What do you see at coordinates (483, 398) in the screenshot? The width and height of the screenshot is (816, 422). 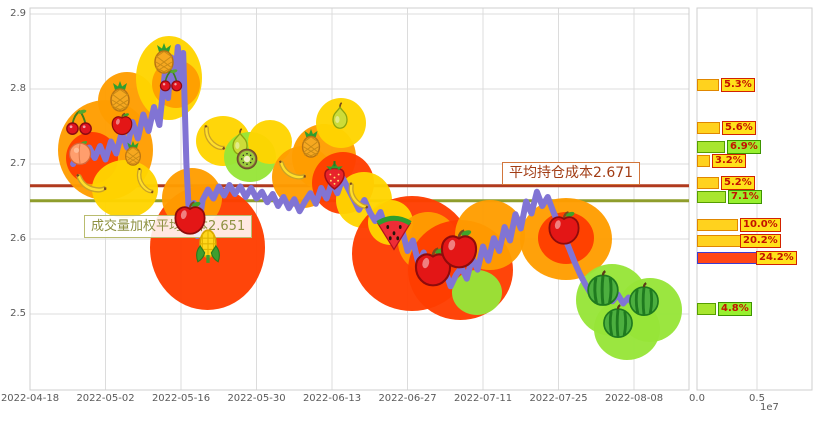 I see `x-axis-tick-label: 2022-07-11` at bounding box center [483, 398].